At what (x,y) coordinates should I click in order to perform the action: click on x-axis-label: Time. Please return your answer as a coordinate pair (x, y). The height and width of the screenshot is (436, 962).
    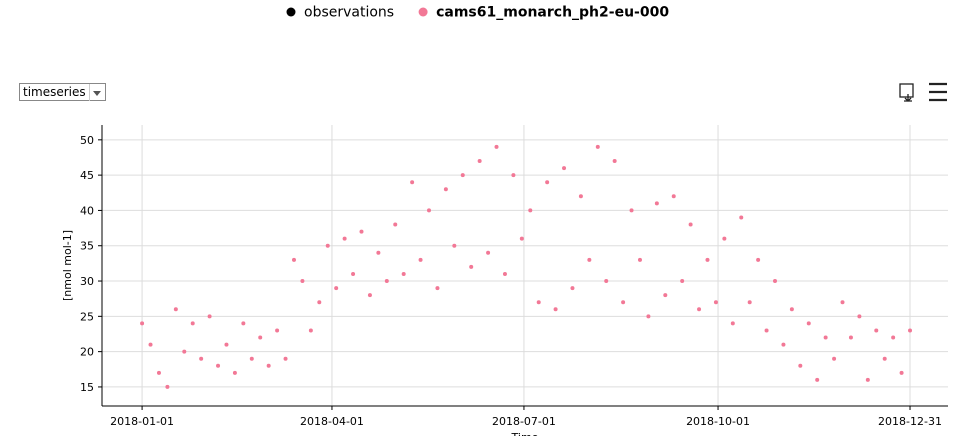
    Looking at the image, I should click on (525, 433).